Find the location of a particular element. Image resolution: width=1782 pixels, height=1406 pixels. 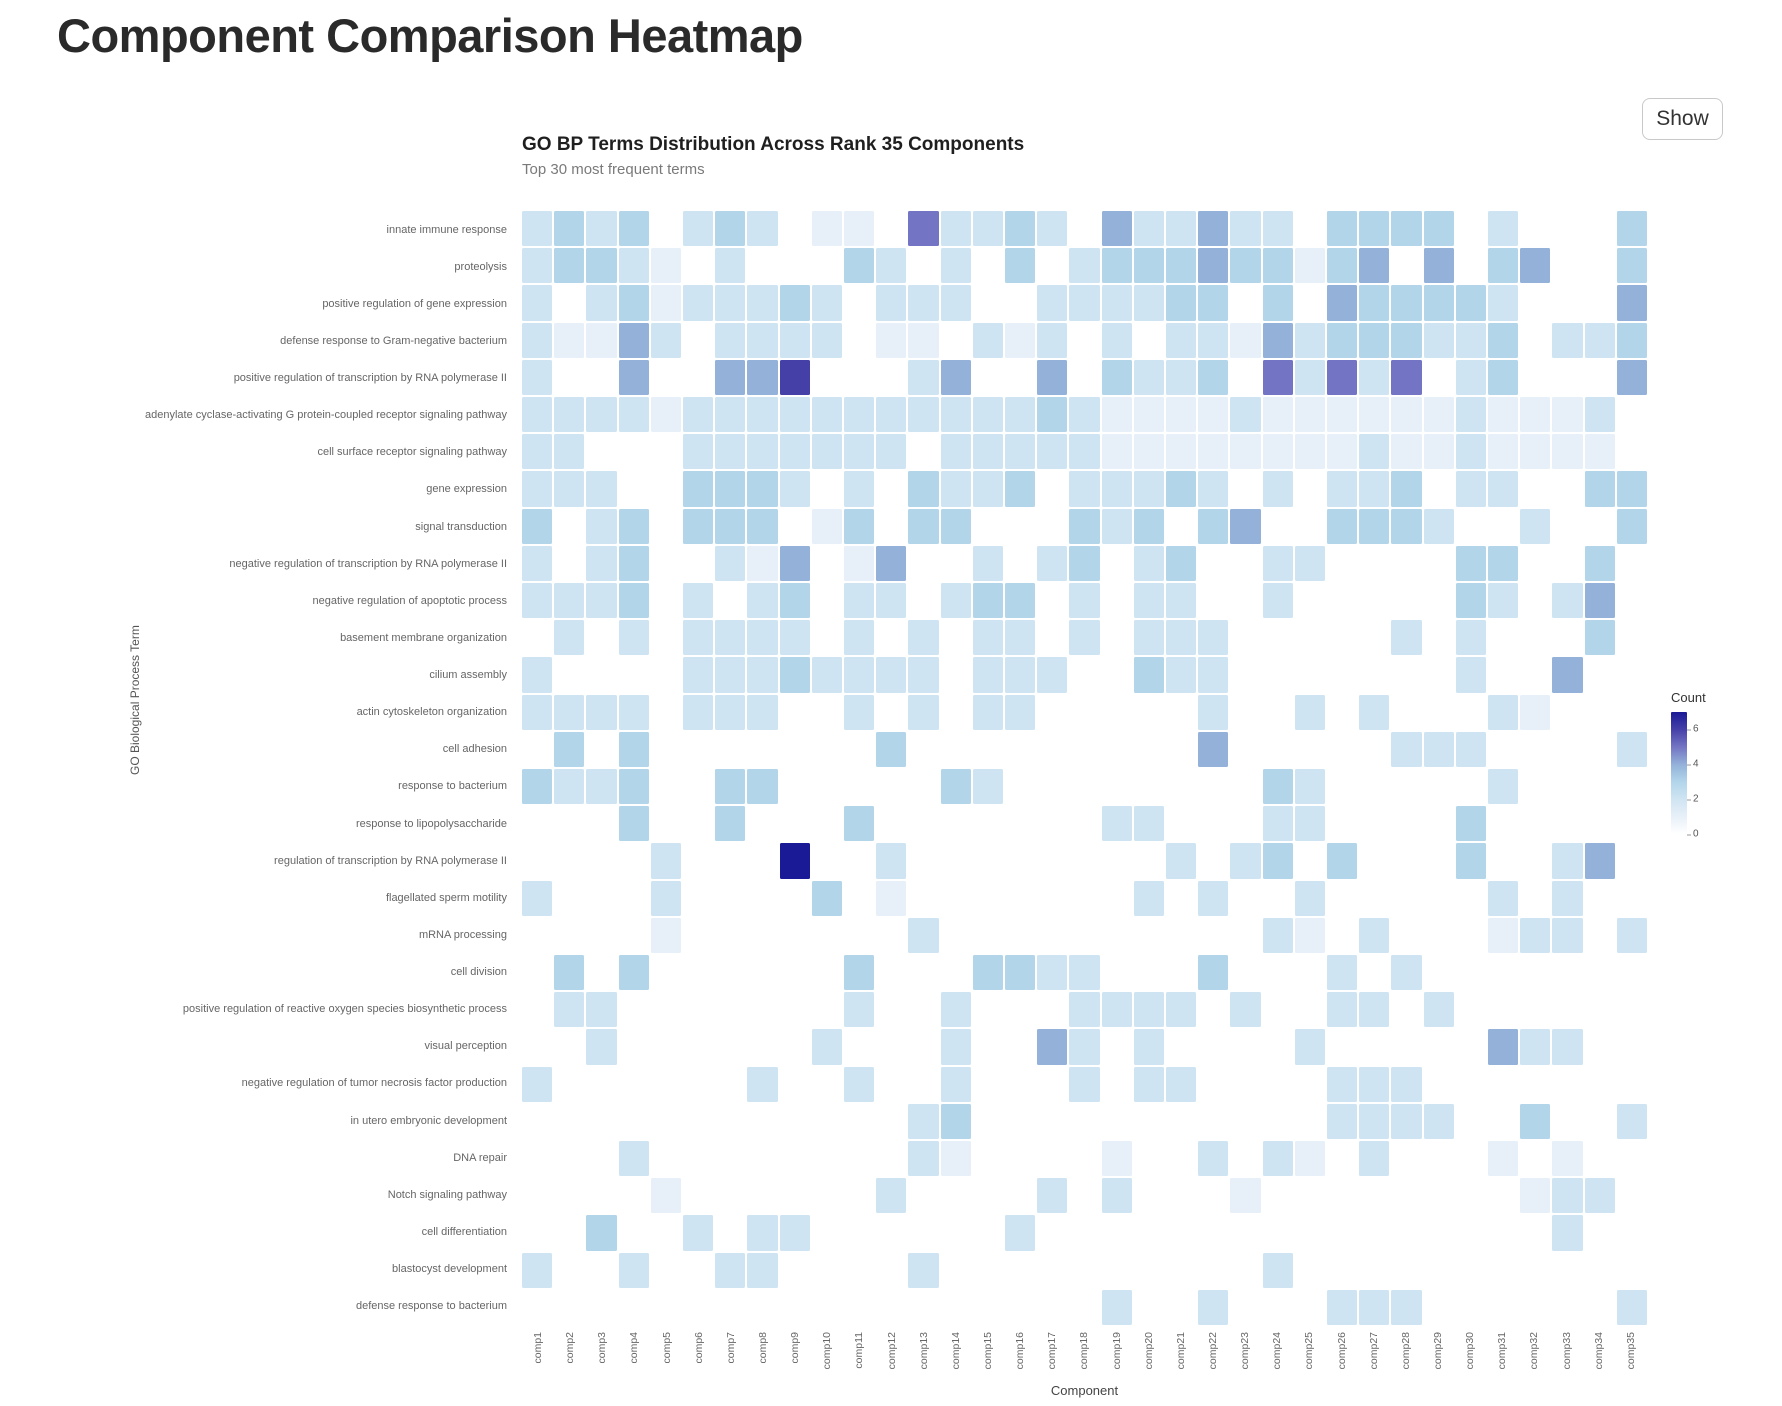

legend-tick-label: 4 is located at coordinates (1693, 764).